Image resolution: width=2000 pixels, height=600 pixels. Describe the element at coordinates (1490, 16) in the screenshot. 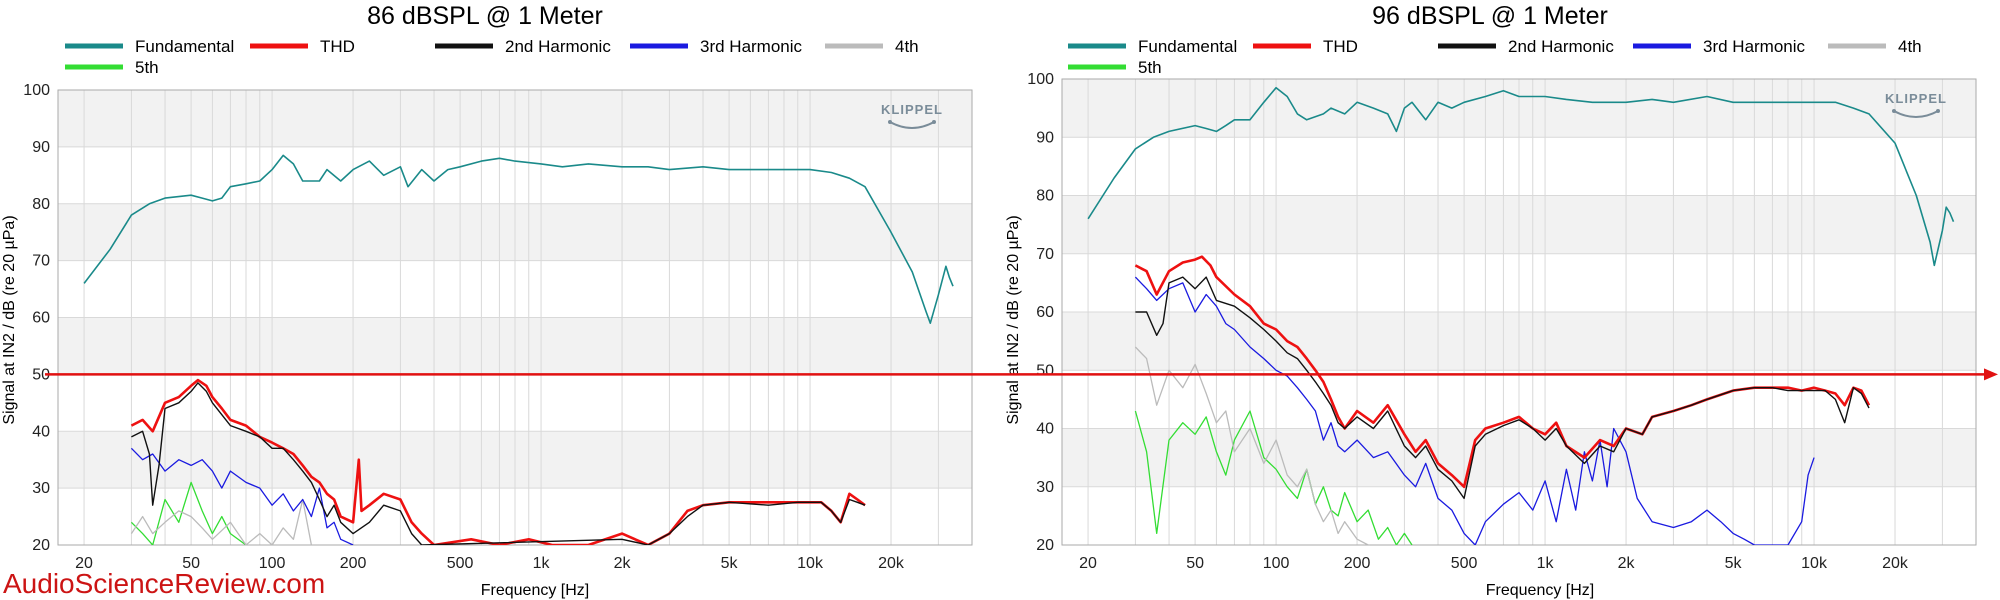

I see `chart-title: 96 dBSPL @ 1 Meter` at that location.